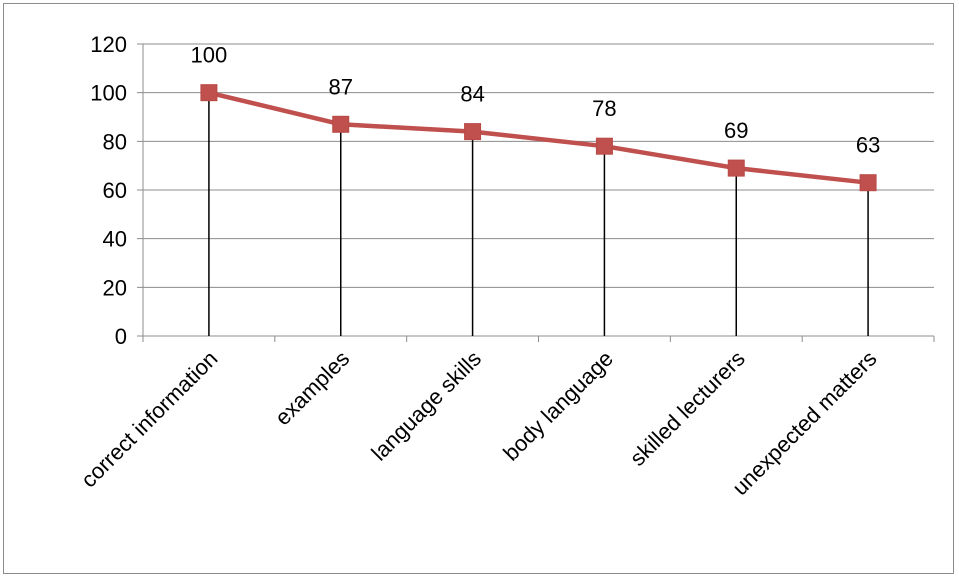 This screenshot has width=959, height=579. I want to click on data-label: 100, so click(209, 55).